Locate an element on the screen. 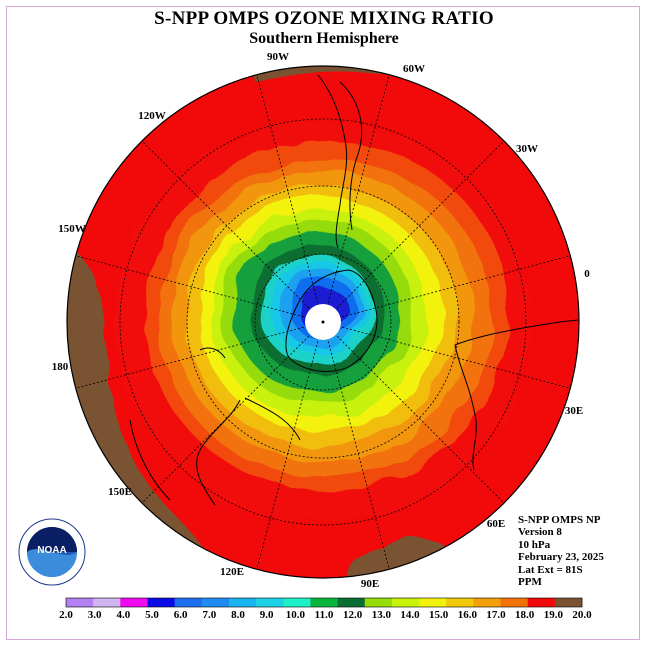 The image size is (648, 648). colorbar-tick-label: 15.0 is located at coordinates (439, 615).